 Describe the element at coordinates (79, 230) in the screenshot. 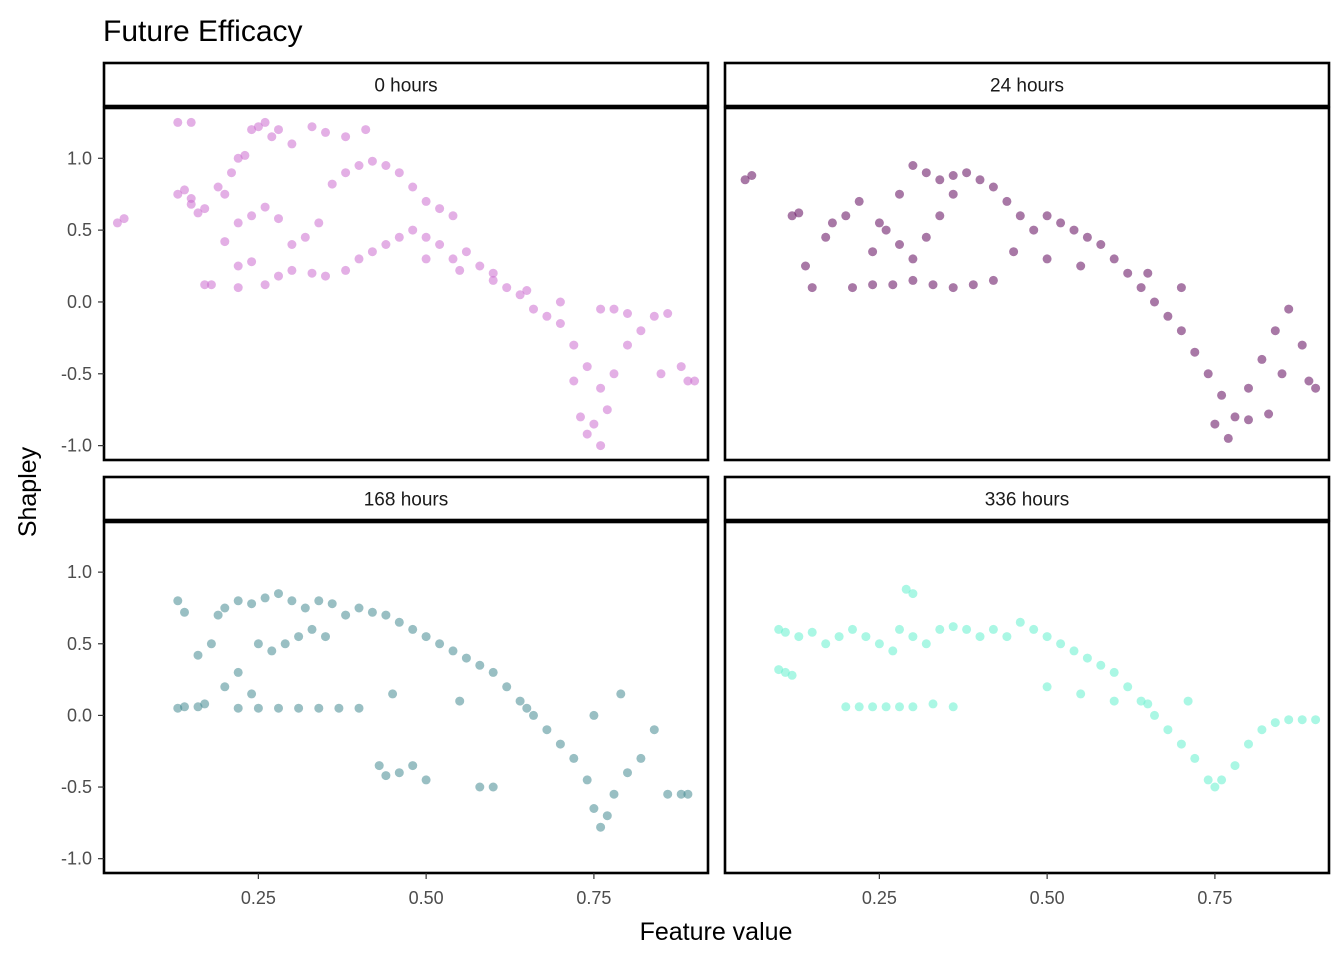

I see `y-tick-label: 0.5` at that location.